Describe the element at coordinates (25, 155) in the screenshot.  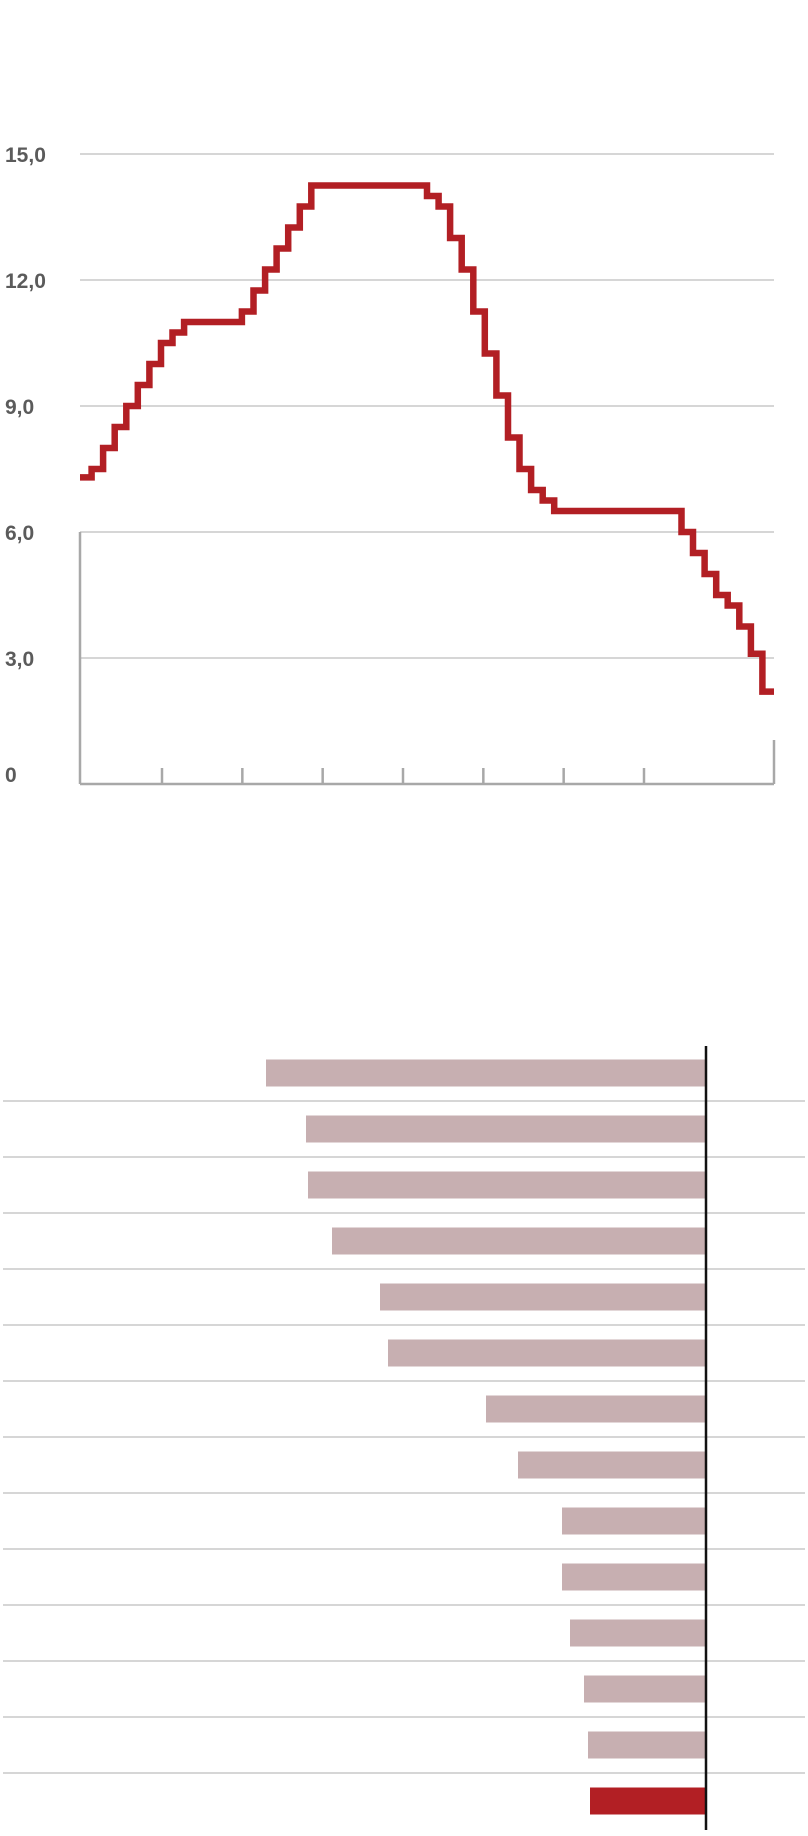
I see `y-tick-label: 15,0` at that location.